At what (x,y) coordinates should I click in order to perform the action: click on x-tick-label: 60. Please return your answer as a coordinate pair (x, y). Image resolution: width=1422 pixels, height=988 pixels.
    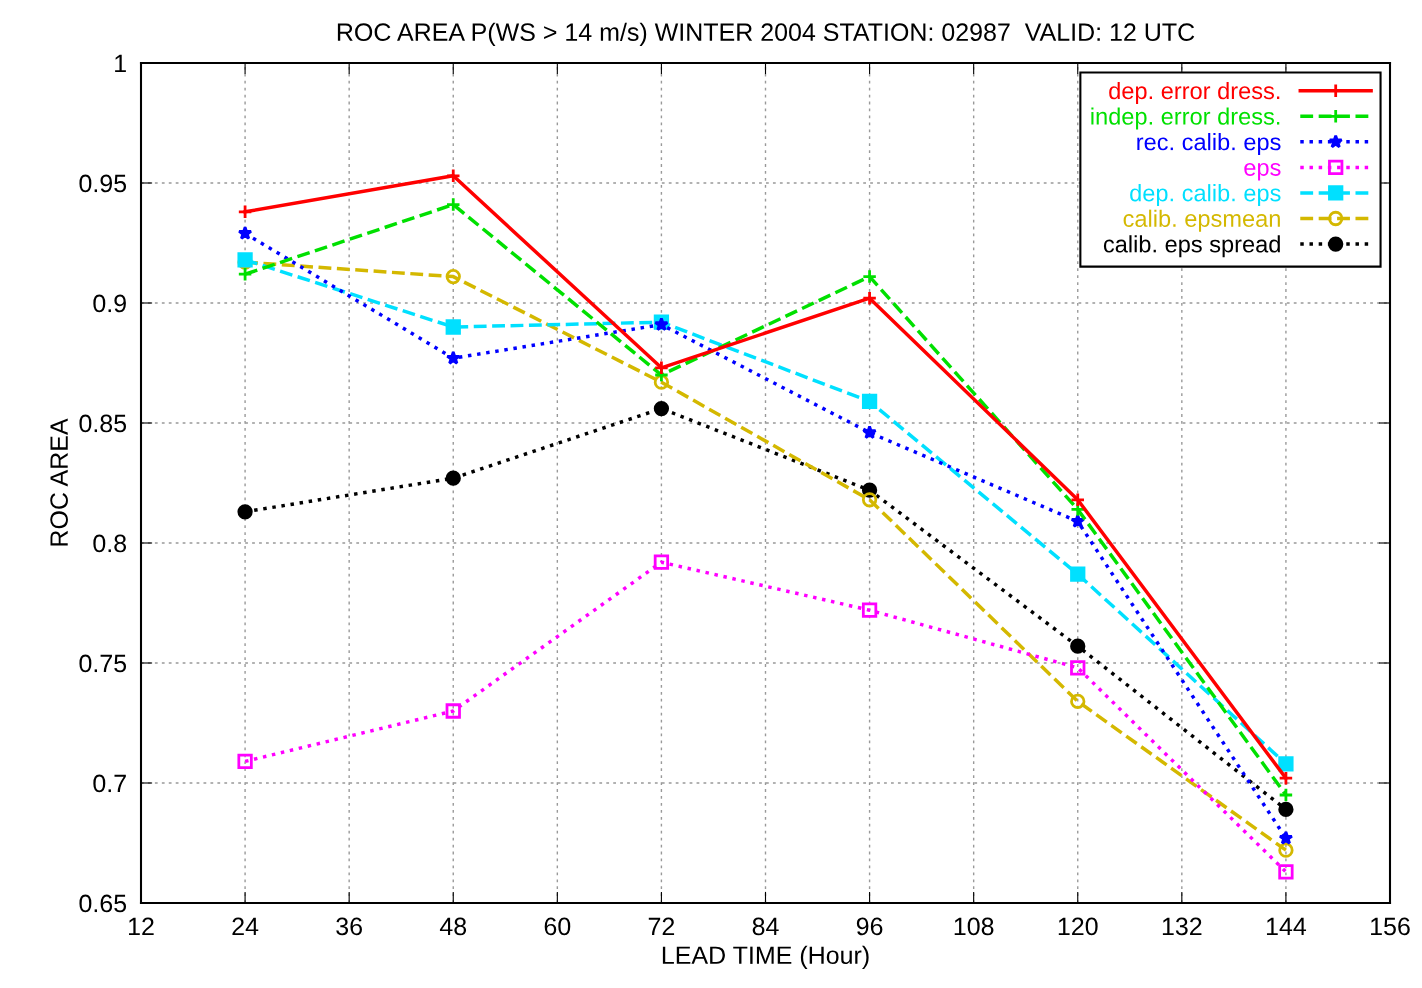
    Looking at the image, I should click on (557, 926).